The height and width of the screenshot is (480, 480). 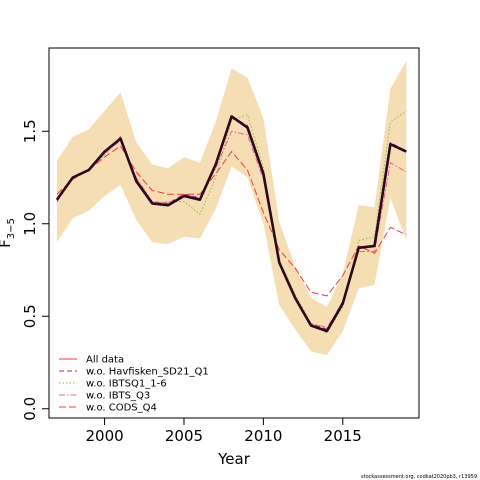 I want to click on y-tick-label-0: 0.0, so click(x=30, y=409).